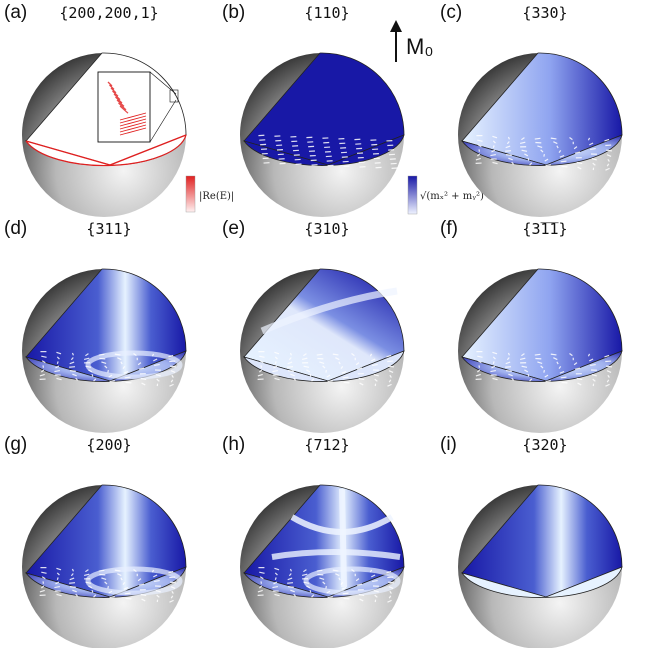 Image resolution: width=654 pixels, height=648 pixels. Describe the element at coordinates (540, 134) in the screenshot. I see `sphere-c` at that location.